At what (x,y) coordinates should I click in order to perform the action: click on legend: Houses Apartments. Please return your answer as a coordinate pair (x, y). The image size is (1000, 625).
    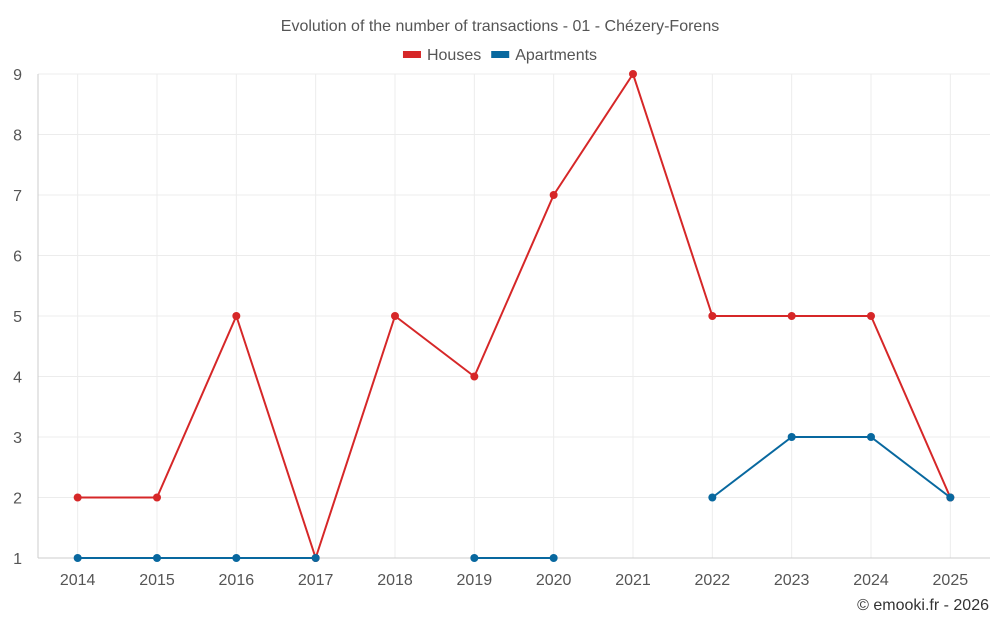
    Looking at the image, I should click on (499, 55).